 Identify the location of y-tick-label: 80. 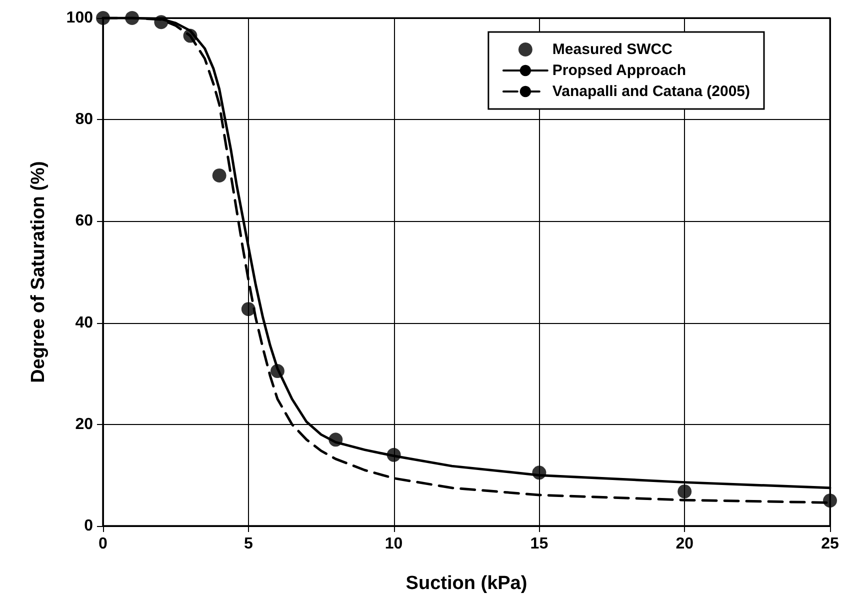
(84, 119).